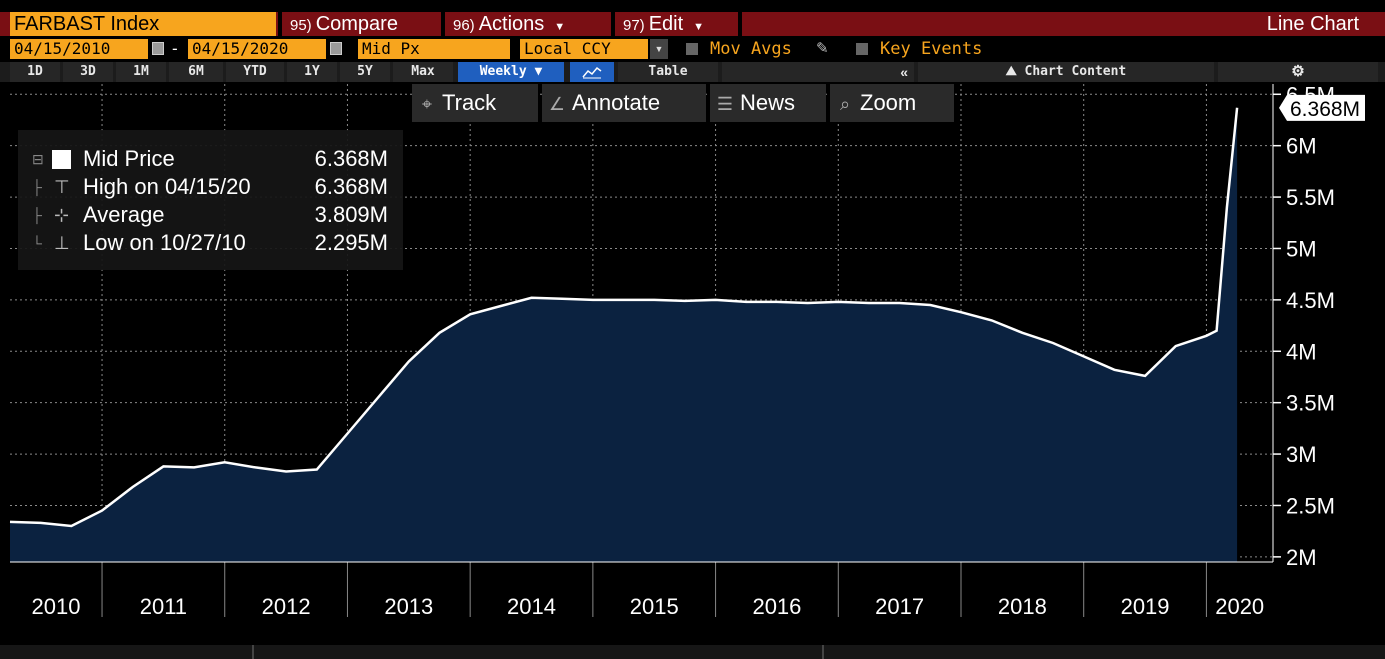  Describe the element at coordinates (557, 104) in the screenshot. I see `annotate-icon: ∠` at that location.